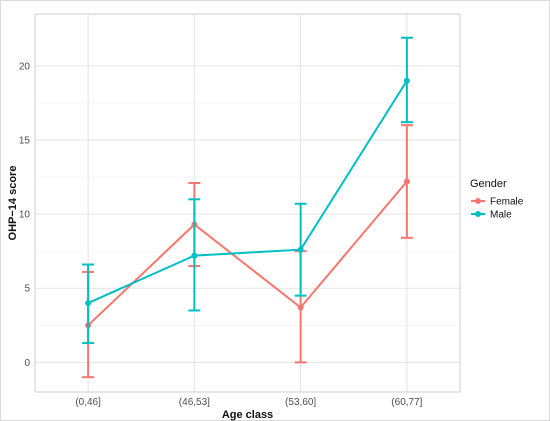 Image resolution: width=550 pixels, height=421 pixels. I want to click on legend-item-female: Female, so click(497, 202).